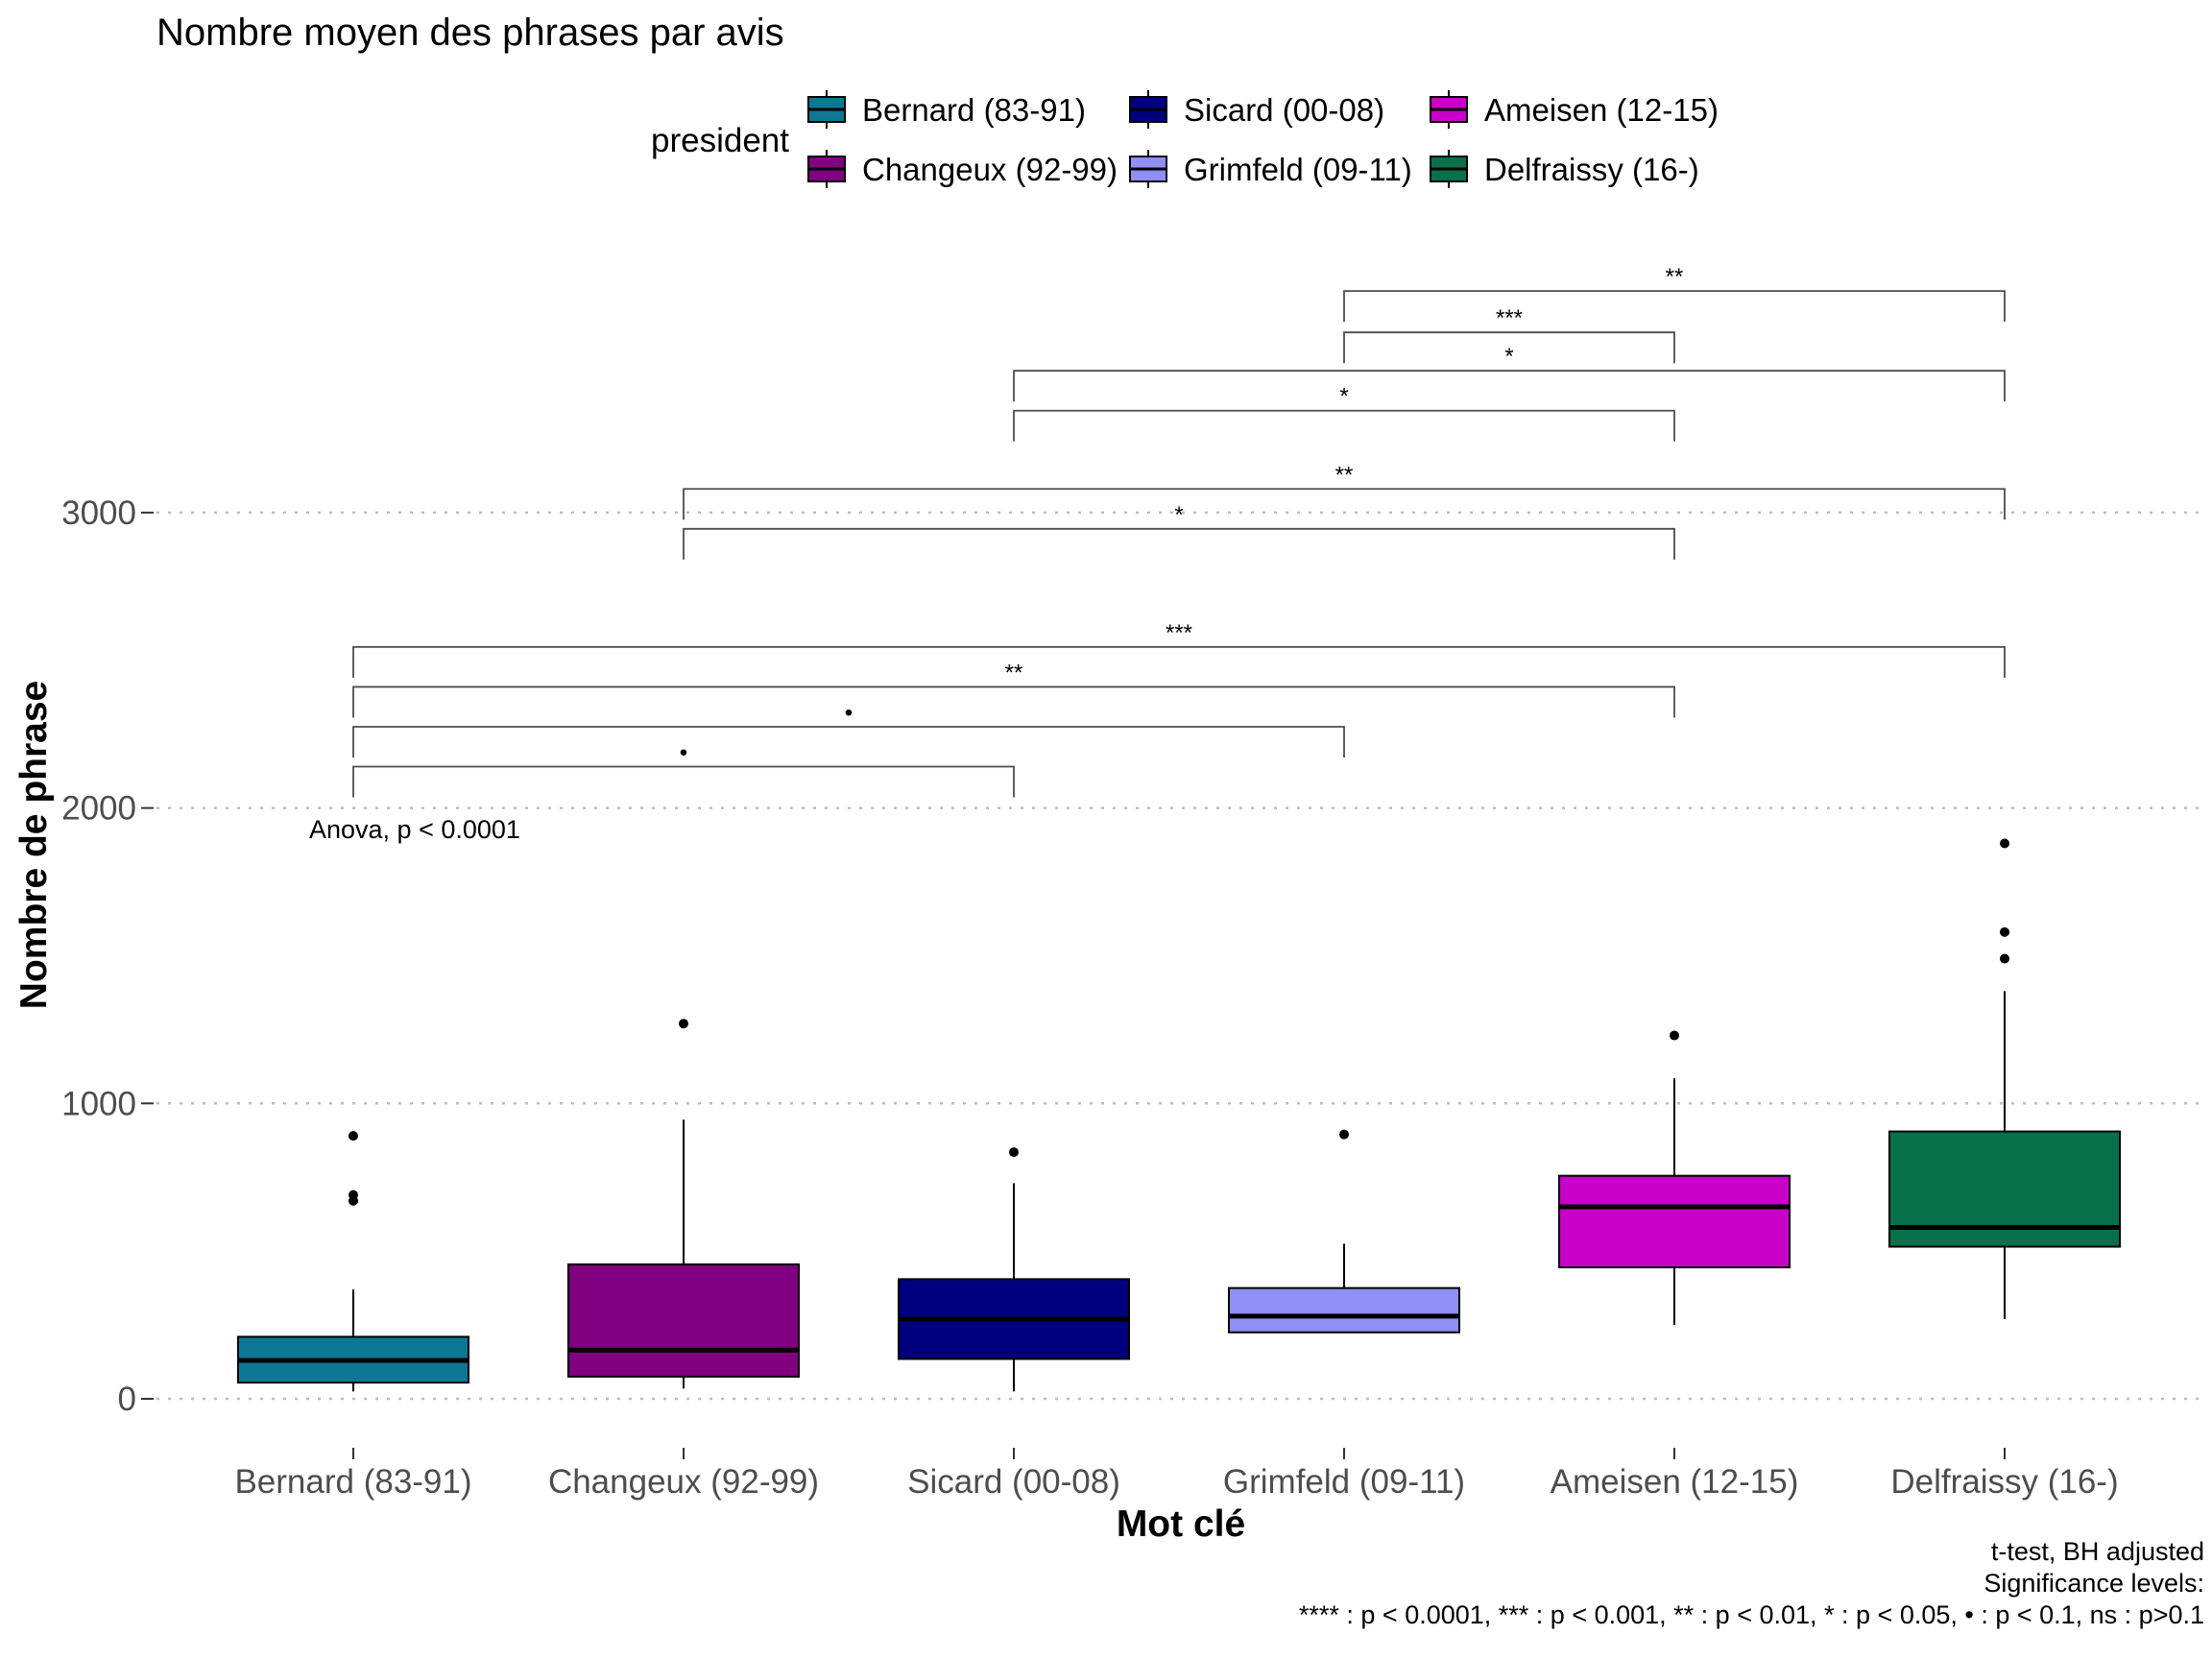 Image resolution: width=2212 pixels, height=1659 pixels. Describe the element at coordinates (34, 845) in the screenshot. I see `y-axis-label: Nombre de phrase` at that location.